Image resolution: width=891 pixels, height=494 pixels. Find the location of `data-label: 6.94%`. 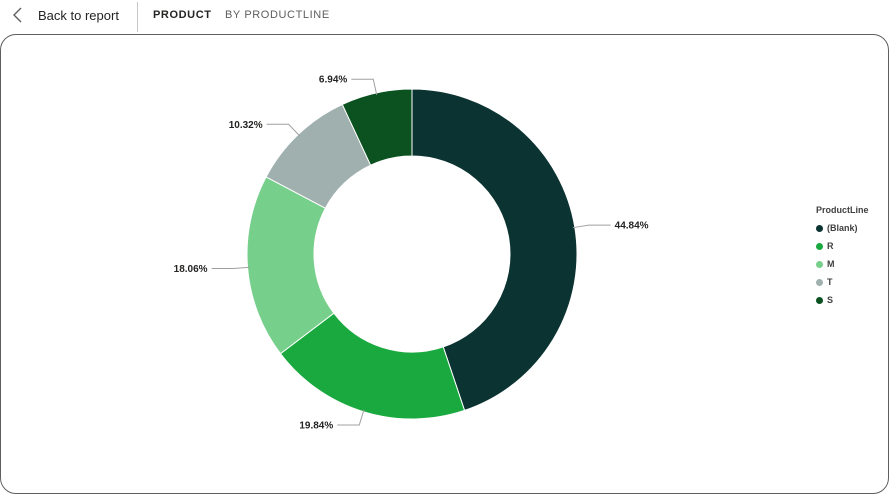

data-label: 6.94% is located at coordinates (333, 80).